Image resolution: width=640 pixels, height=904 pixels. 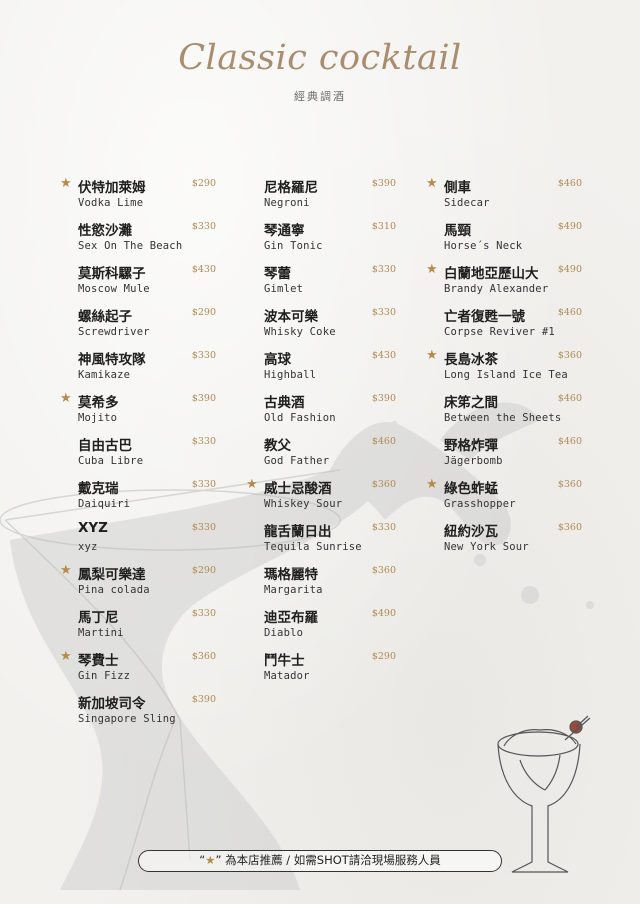 What do you see at coordinates (491, 274) in the screenshot?
I see `cocktail-name-zh: 白蘭地亞歷山大` at bounding box center [491, 274].